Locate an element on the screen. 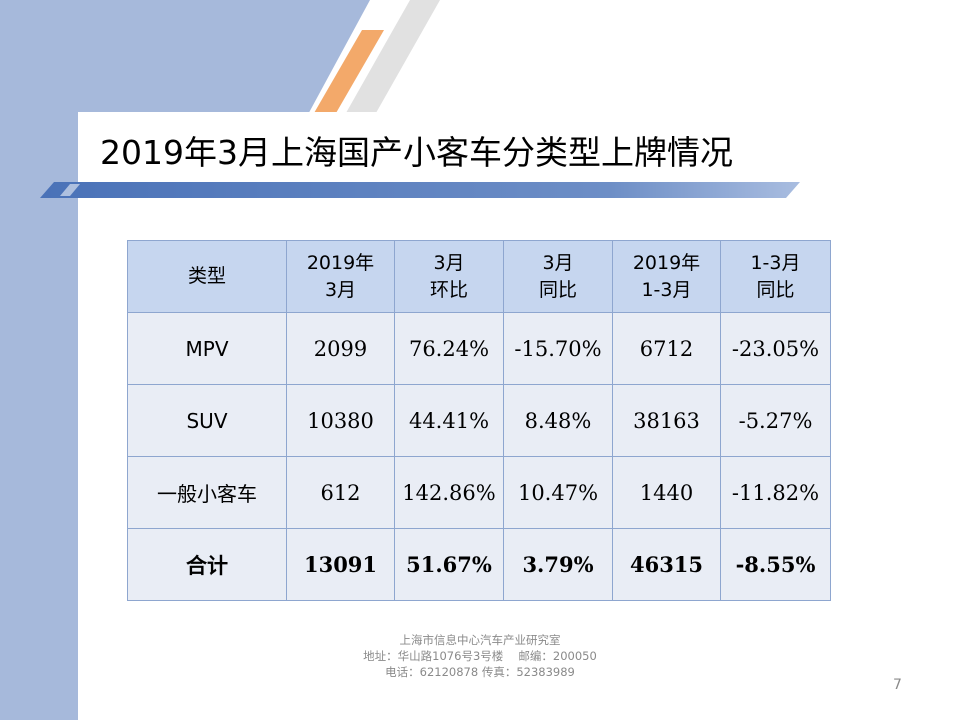 This screenshot has height=720, width=960. table-cell: 44.41% is located at coordinates (449, 420).